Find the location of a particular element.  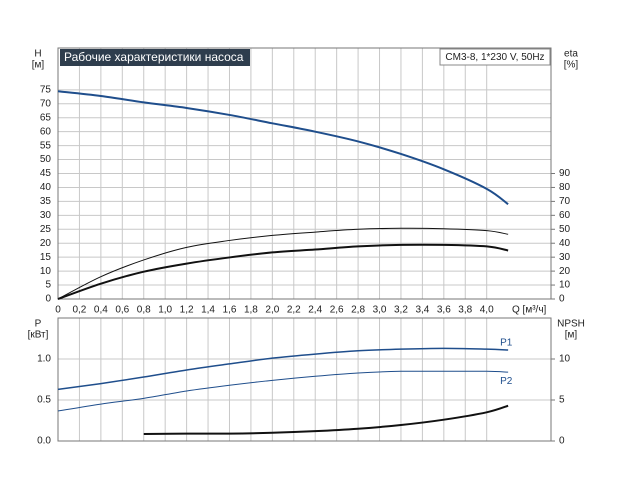

y-tick-label: 70 is located at coordinates (46, 103).